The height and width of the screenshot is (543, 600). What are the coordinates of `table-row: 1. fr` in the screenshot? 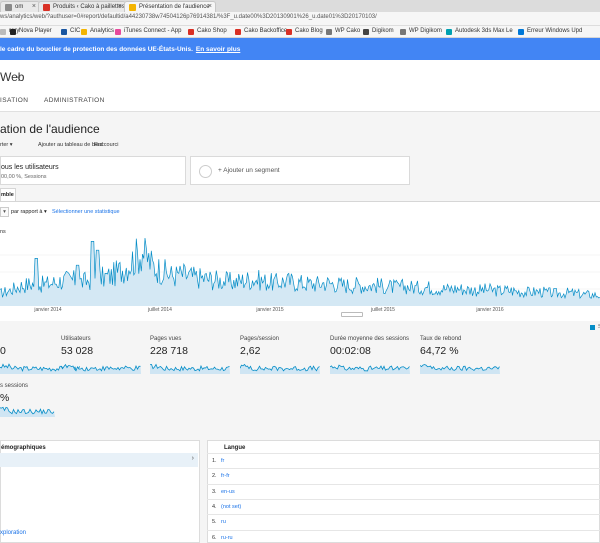 It's located at (403, 460).